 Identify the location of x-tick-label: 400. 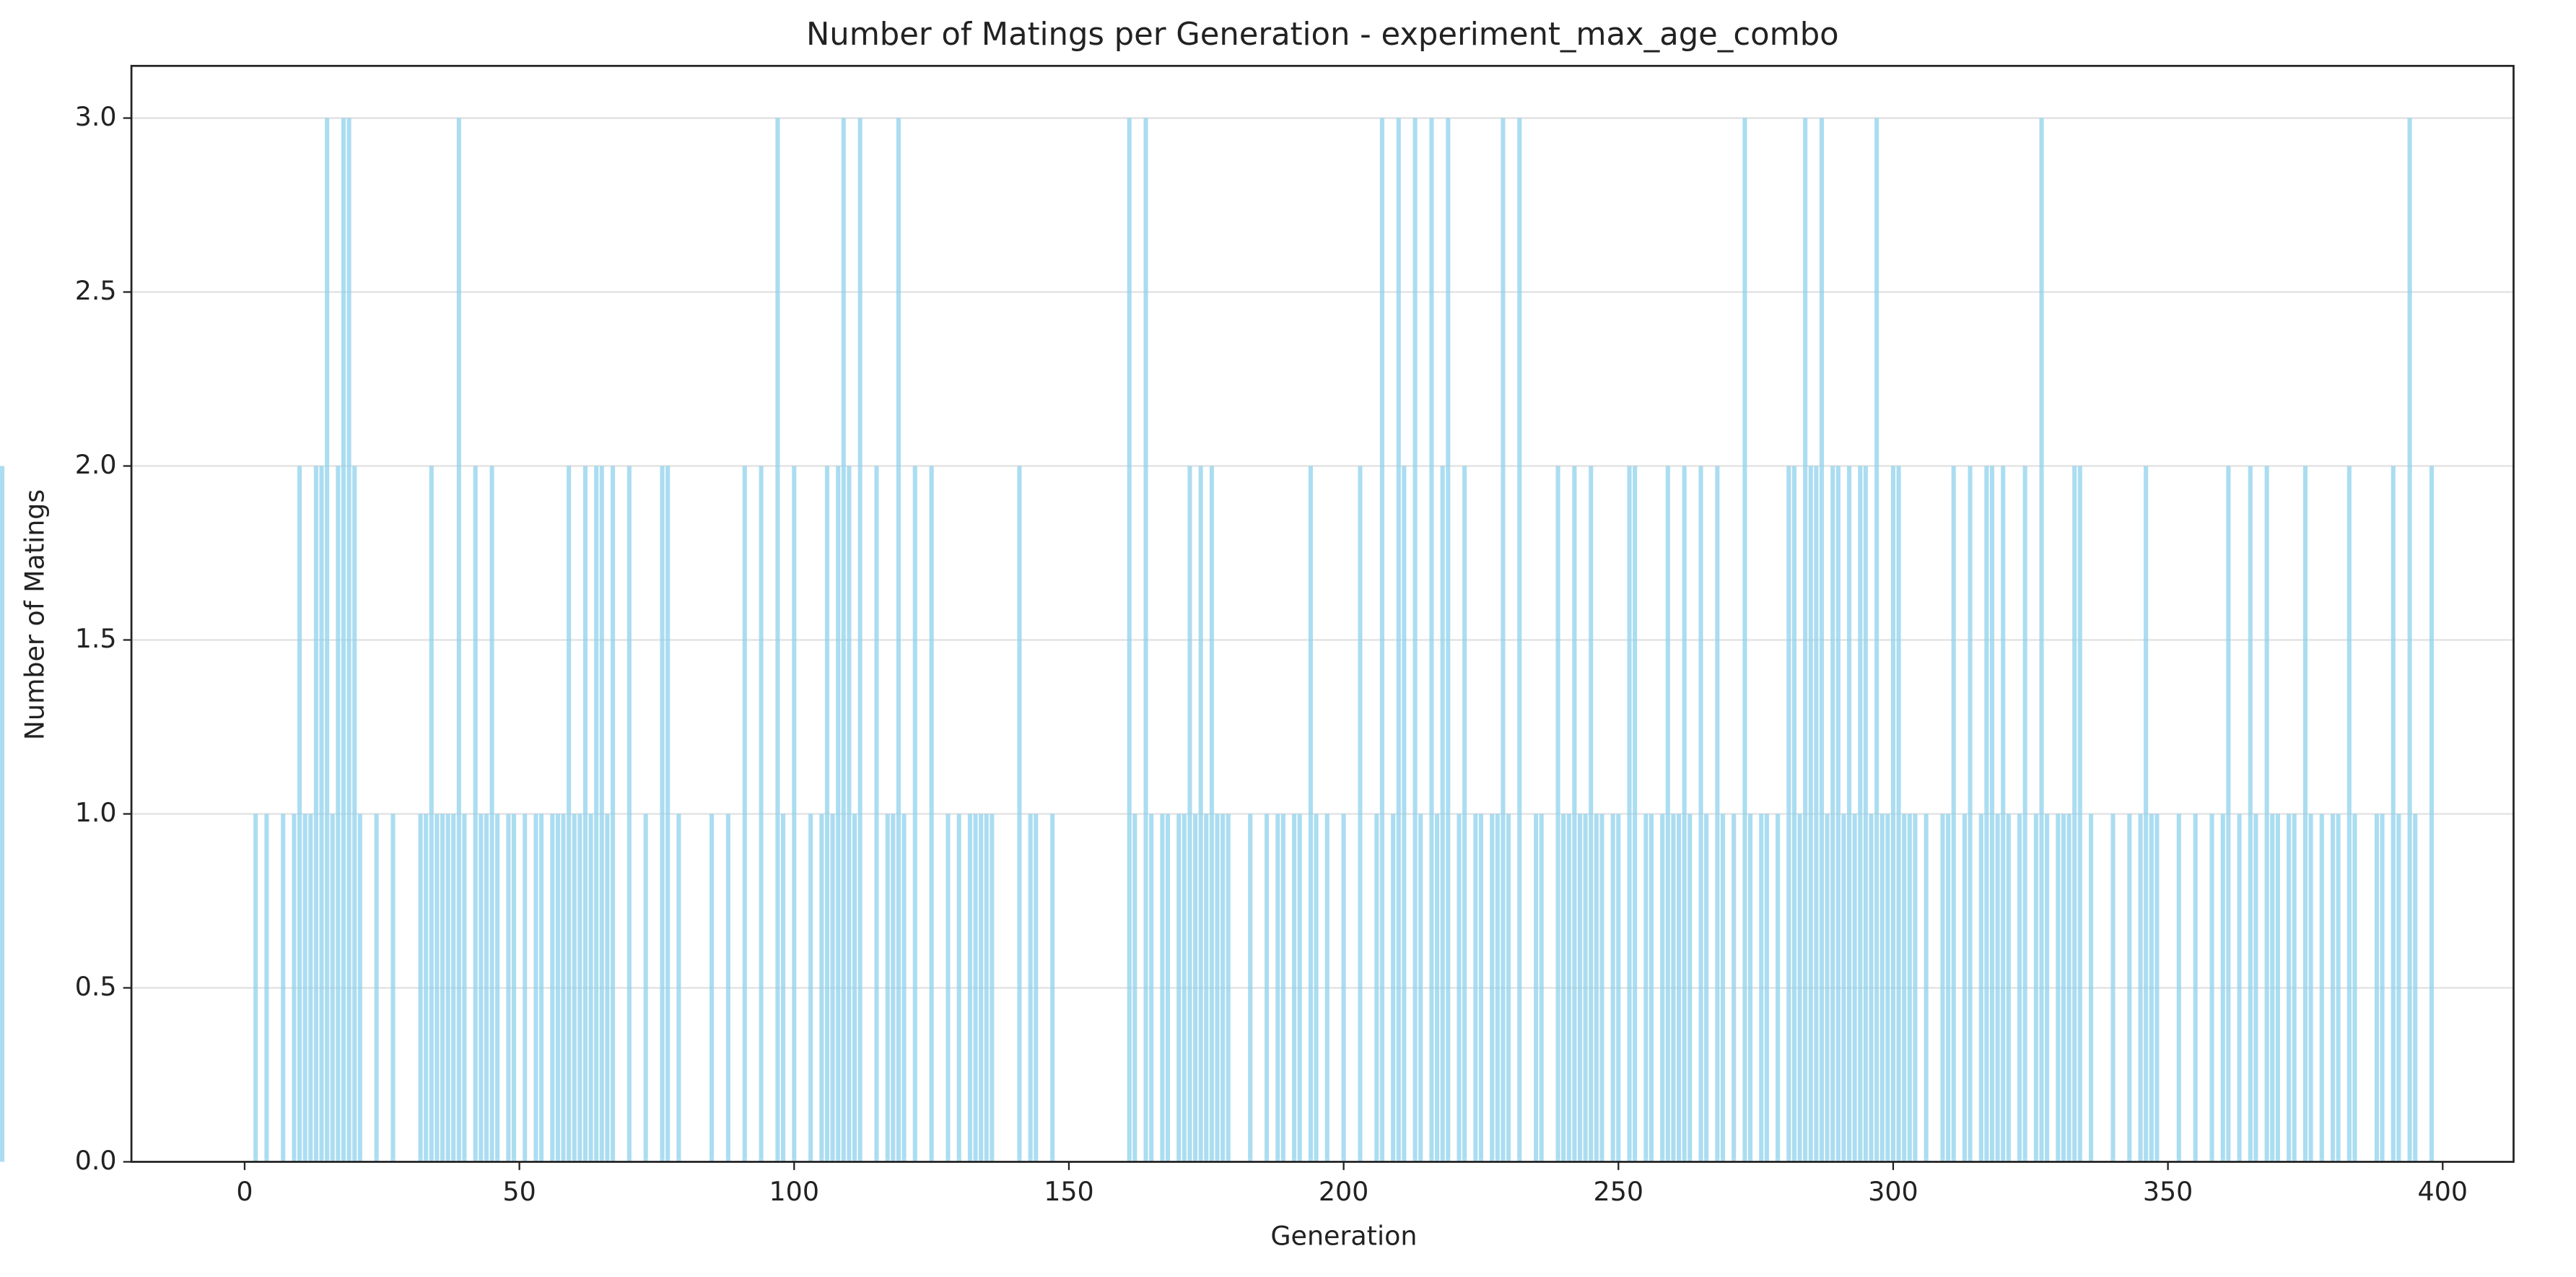
(2443, 1191).